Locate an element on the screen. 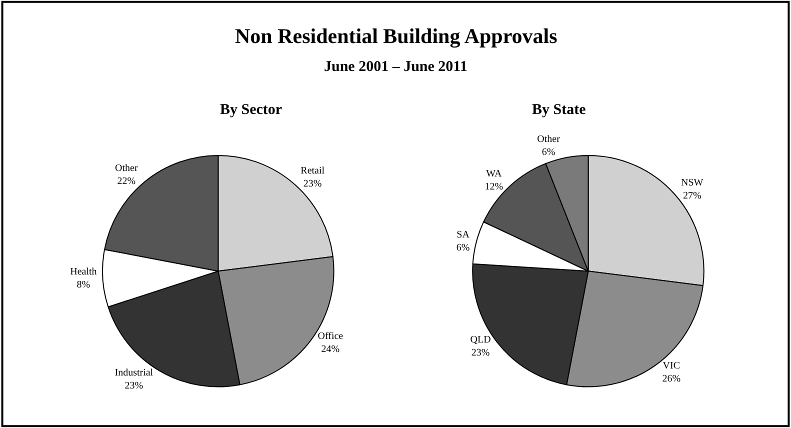 The width and height of the screenshot is (791, 428). slice-label: SA is located at coordinates (463, 235).